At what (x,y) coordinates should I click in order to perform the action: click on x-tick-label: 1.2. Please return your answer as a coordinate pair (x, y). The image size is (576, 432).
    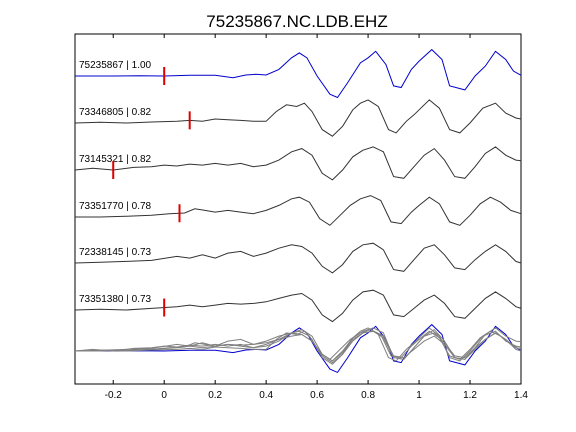
    Looking at the image, I should click on (470, 395).